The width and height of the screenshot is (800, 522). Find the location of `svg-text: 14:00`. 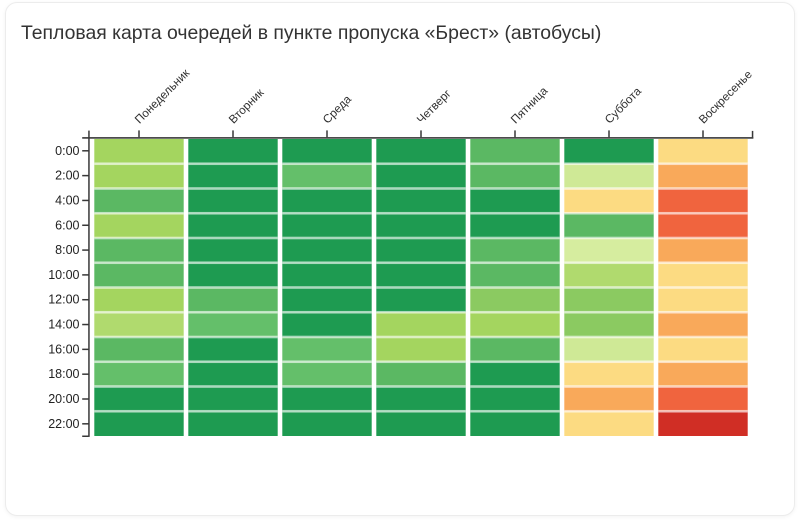

svg-text: 14:00 is located at coordinates (63, 325).